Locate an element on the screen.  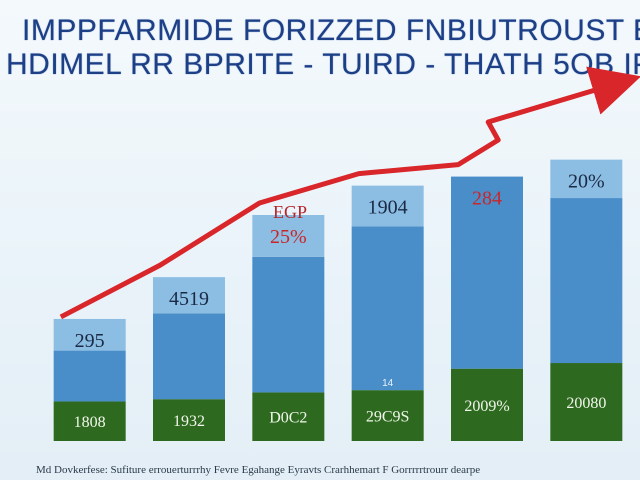
base-label-0: 1808 is located at coordinates (90, 422).